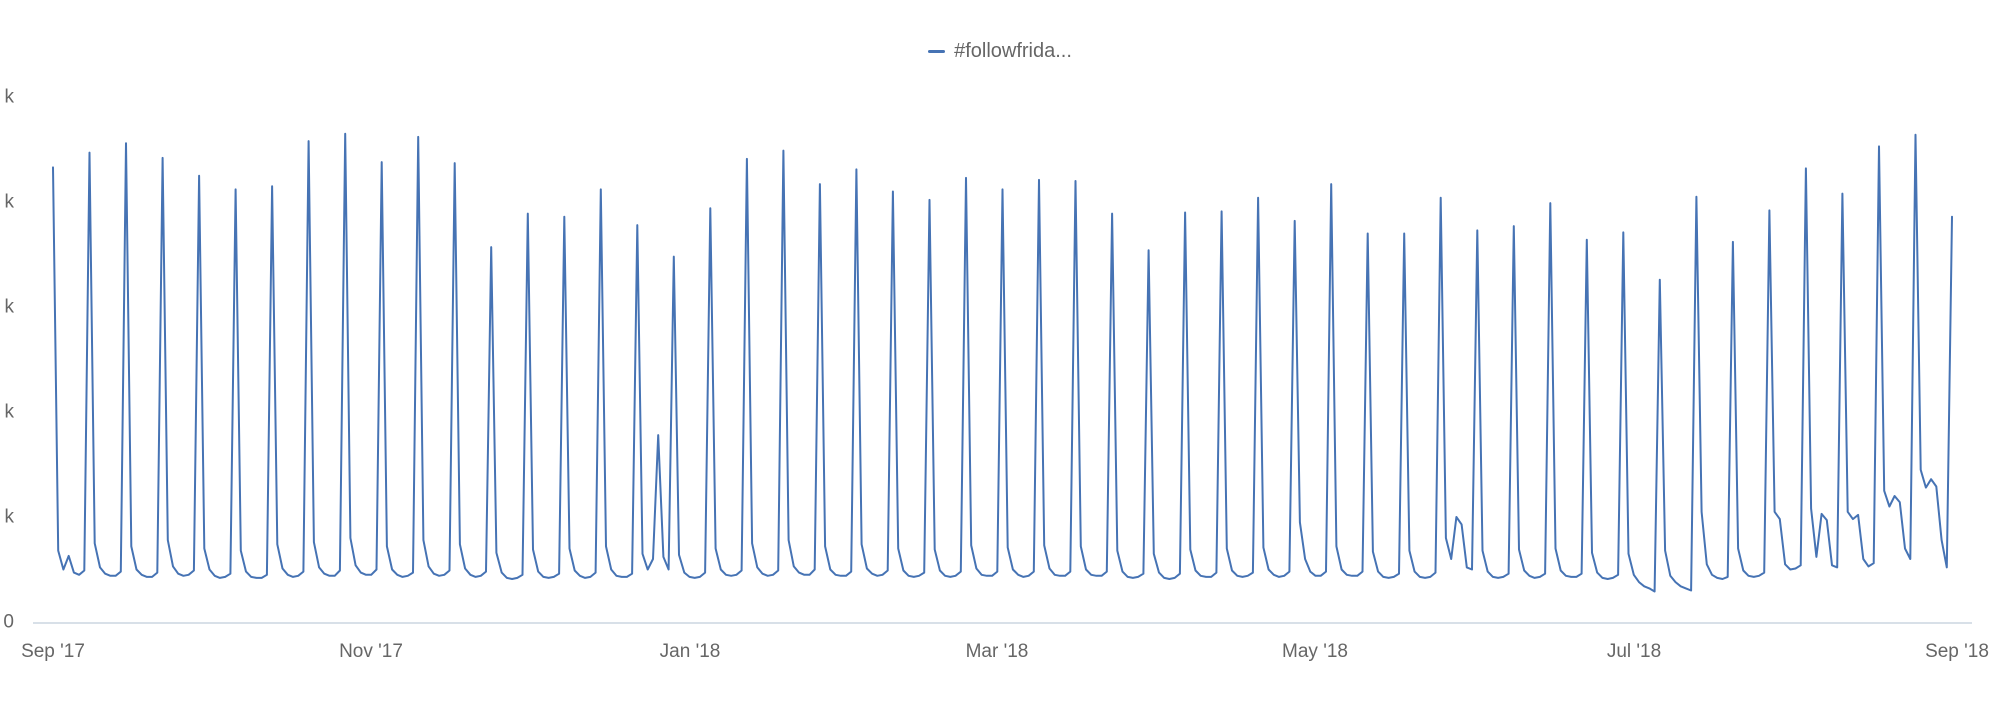 The width and height of the screenshot is (2000, 715). I want to click on x-axis-tick-label-nov-17: Nov '17, so click(371, 651).